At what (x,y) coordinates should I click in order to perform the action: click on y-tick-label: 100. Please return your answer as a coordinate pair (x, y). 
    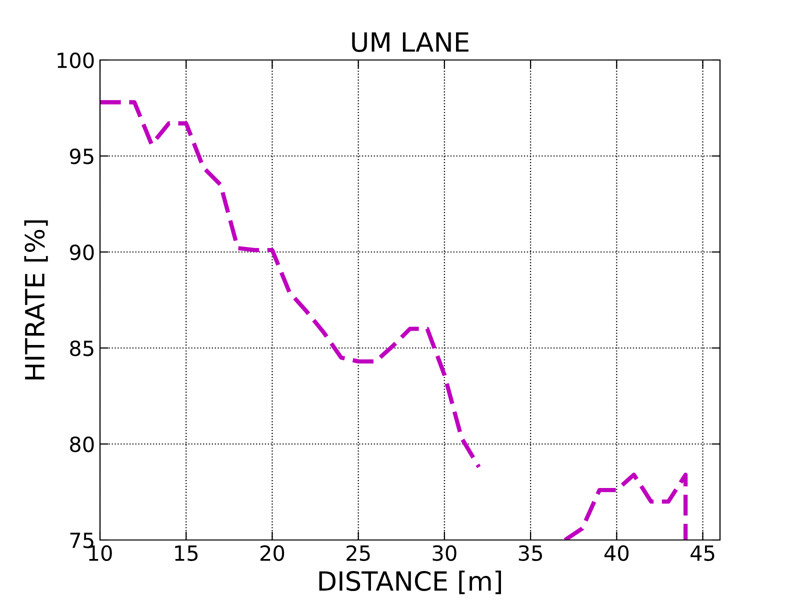
    Looking at the image, I should click on (76, 60).